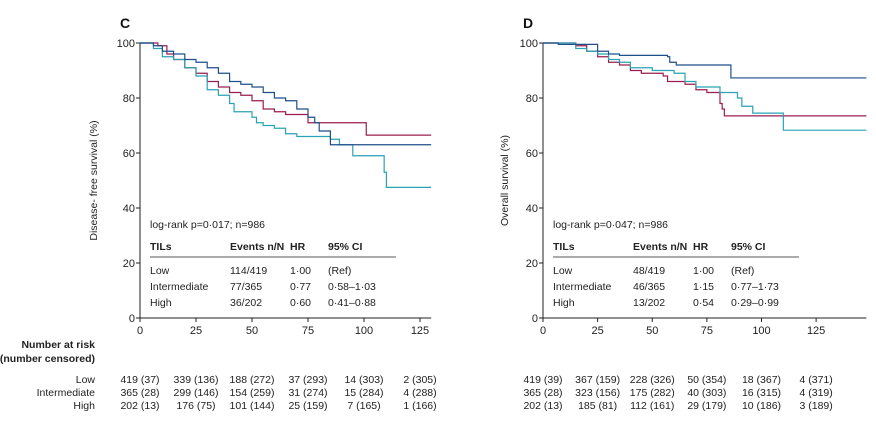 This screenshot has height=426, width=876. I want to click on panel-d-table-cell: 13/202, so click(649, 303).